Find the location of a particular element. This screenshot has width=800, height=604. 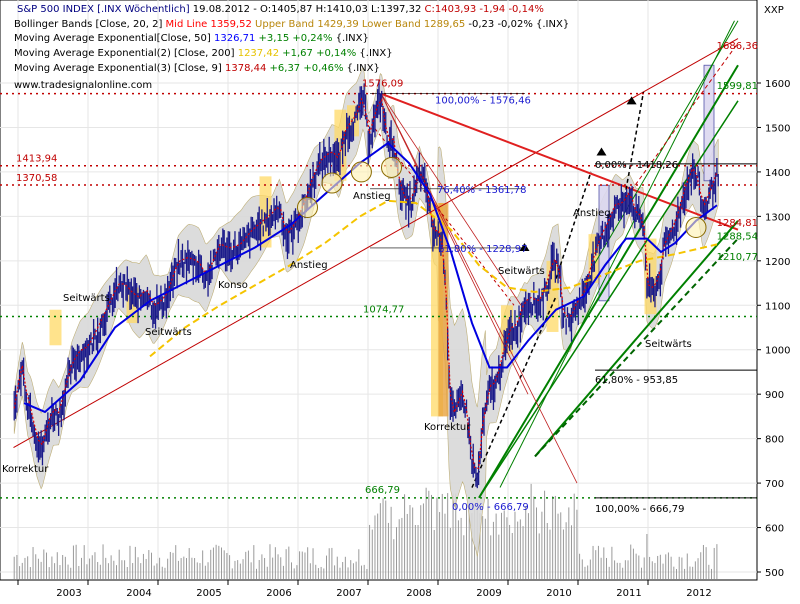

level-label: 1599,81 is located at coordinates (737, 86).